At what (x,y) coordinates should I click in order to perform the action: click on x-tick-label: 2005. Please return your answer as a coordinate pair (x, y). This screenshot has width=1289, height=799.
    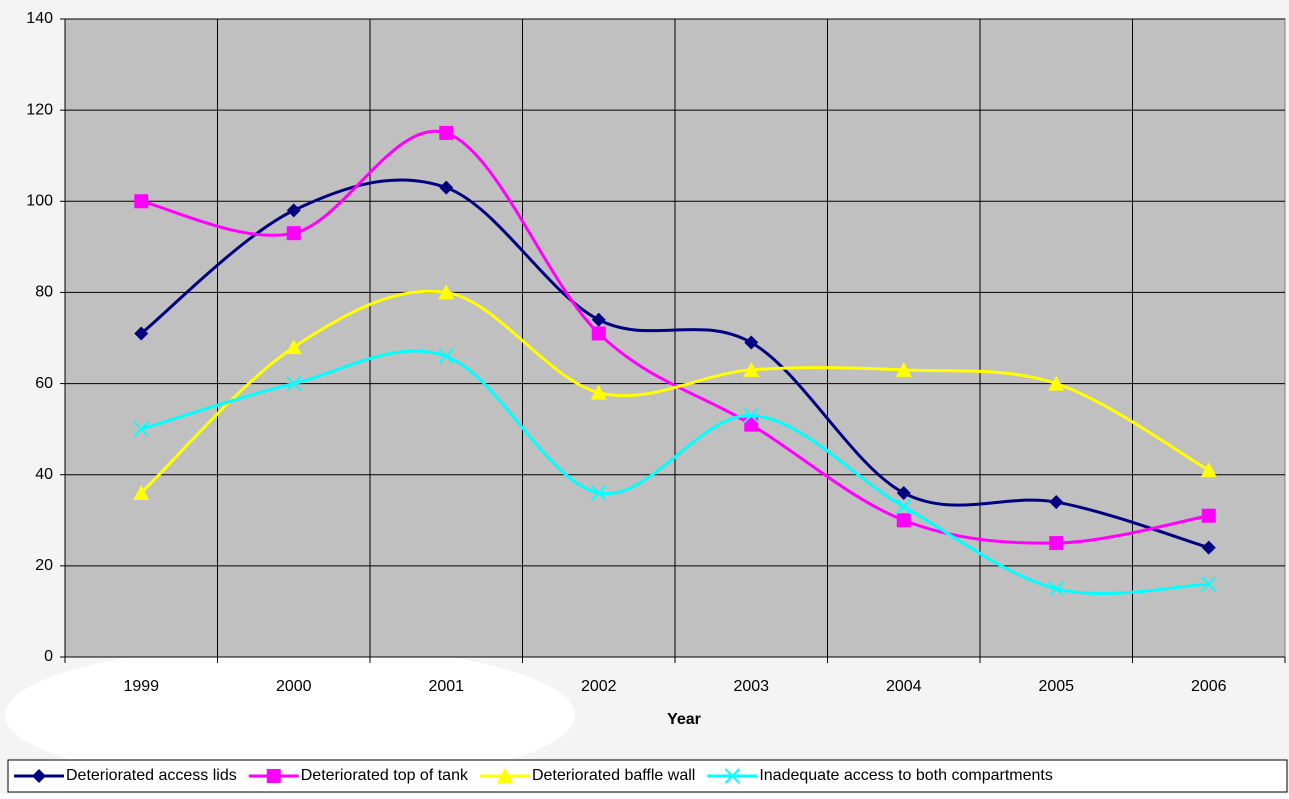
    Looking at the image, I should click on (1056, 686).